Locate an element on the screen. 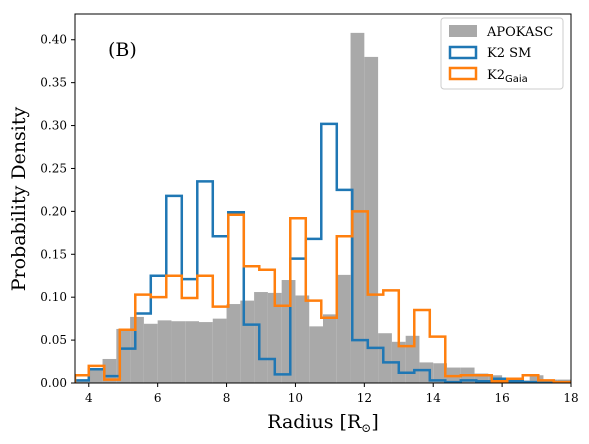 This screenshot has height=444, width=589. y-tick-label: 0.00 is located at coordinates (53, 383).